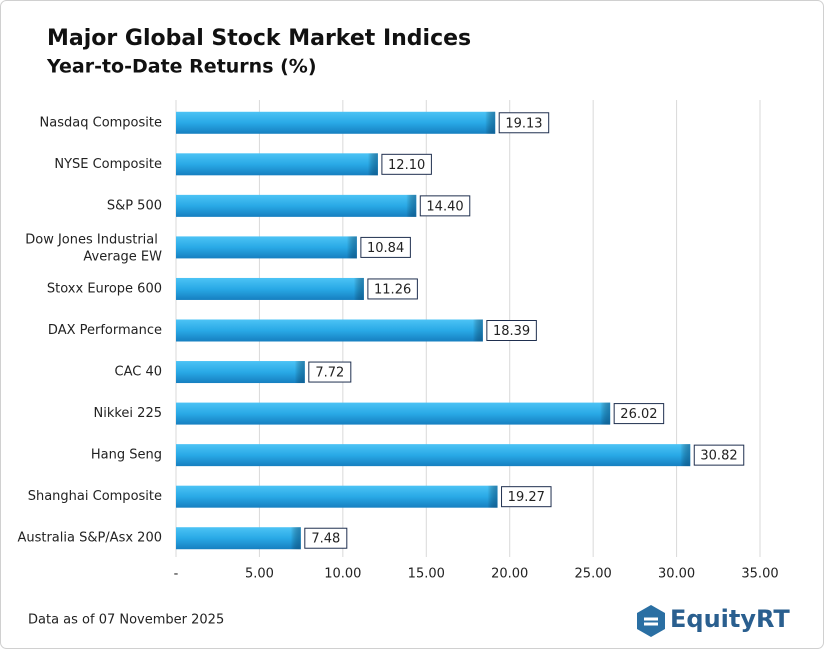 Image resolution: width=824 pixels, height=649 pixels. I want to click on x-tick-label: 30.00, so click(676, 574).